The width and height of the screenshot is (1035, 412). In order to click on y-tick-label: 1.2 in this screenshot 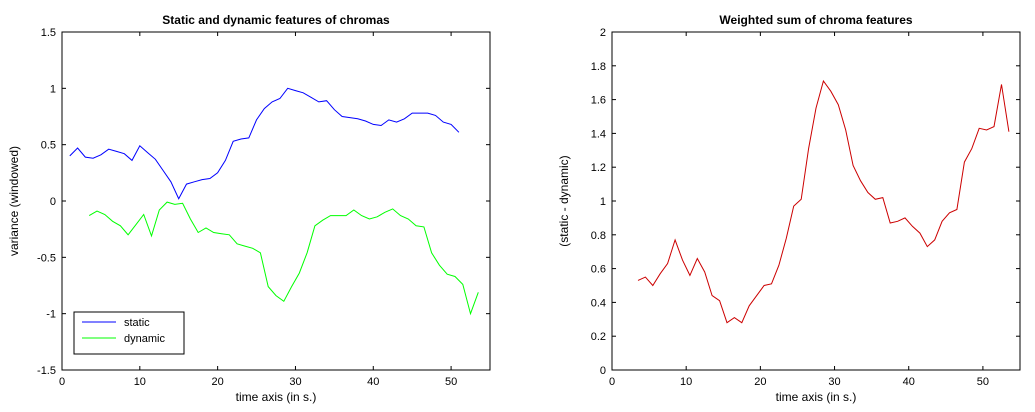, I will do `click(598, 168)`.